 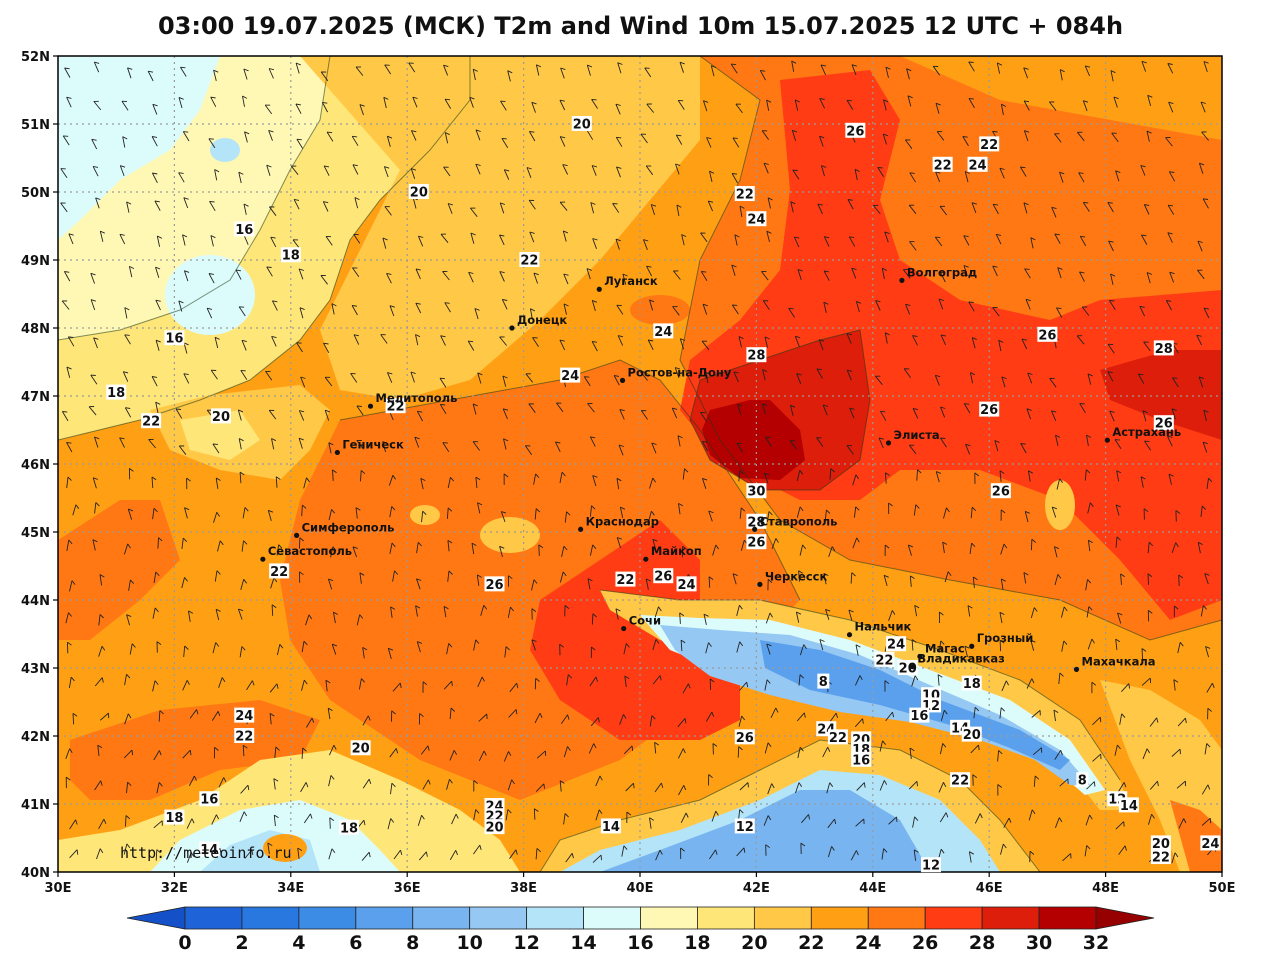 What do you see at coordinates (925, 943) in the screenshot?
I see `colorbar-tick-label: 26` at bounding box center [925, 943].